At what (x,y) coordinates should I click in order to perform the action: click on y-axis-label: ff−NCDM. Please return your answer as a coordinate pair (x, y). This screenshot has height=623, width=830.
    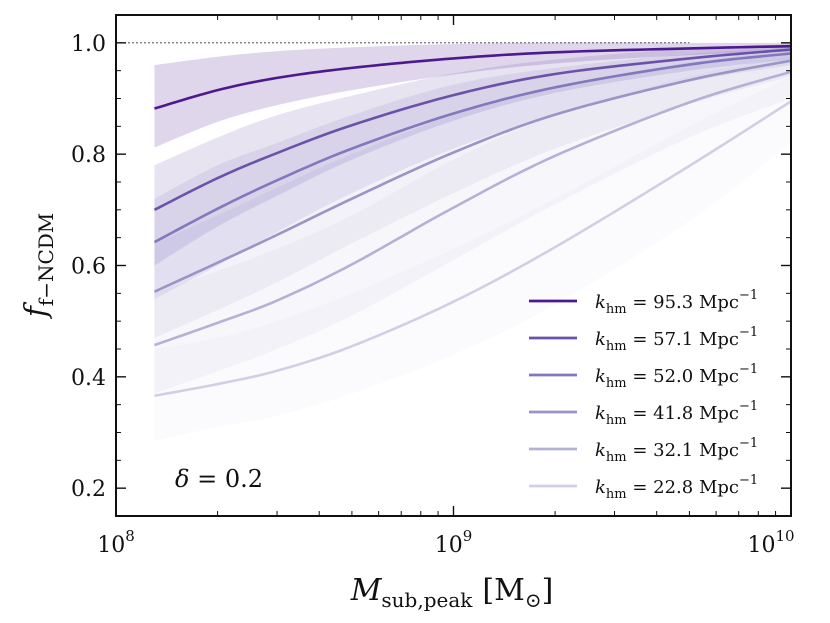
    Looking at the image, I should click on (38, 266).